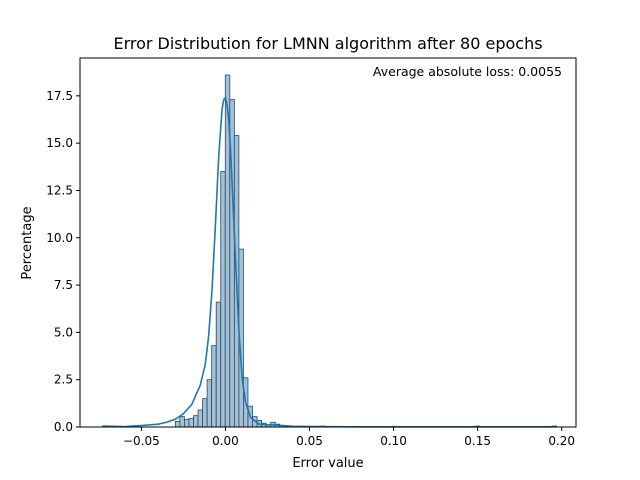 The height and width of the screenshot is (480, 640). What do you see at coordinates (225, 441) in the screenshot?
I see `x-tick-label: 0.00` at bounding box center [225, 441].